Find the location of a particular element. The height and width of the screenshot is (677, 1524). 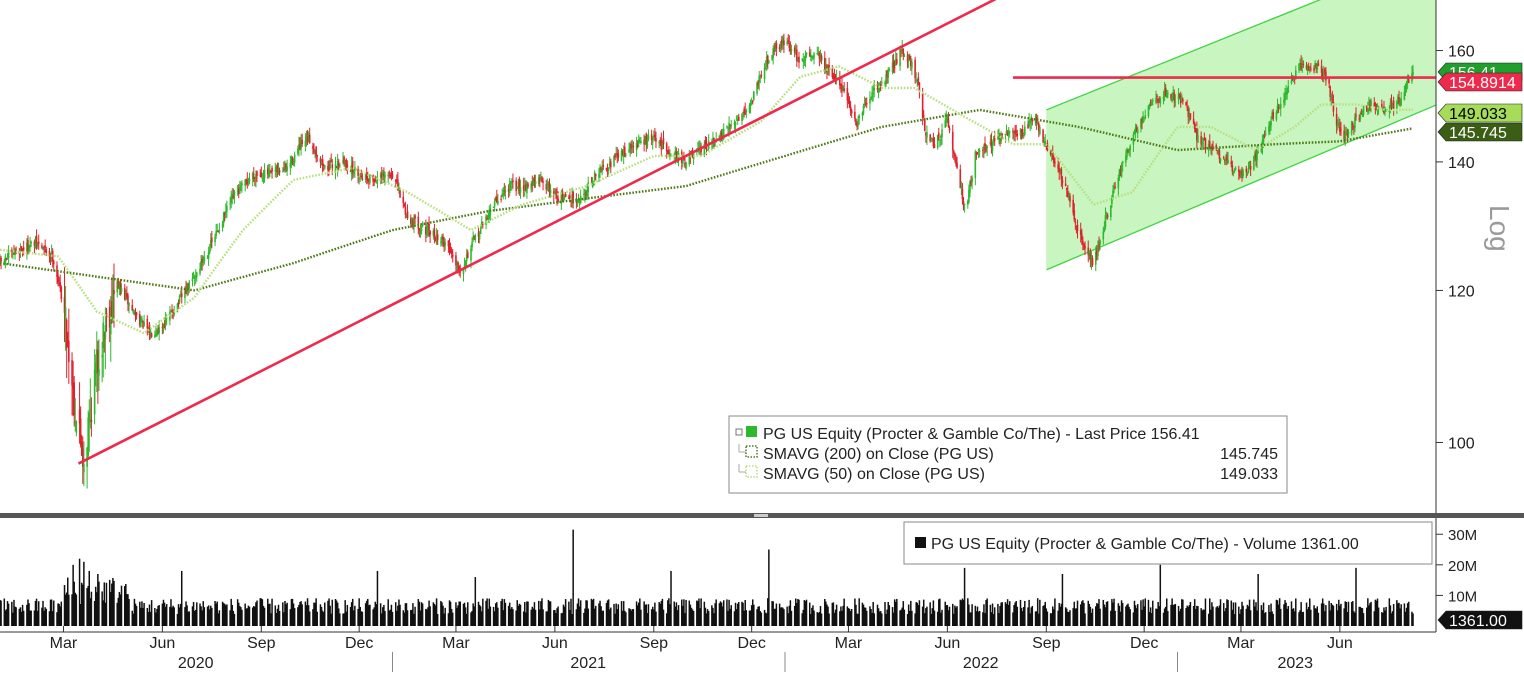

legend-collapse-toggle is located at coordinates (739, 432).